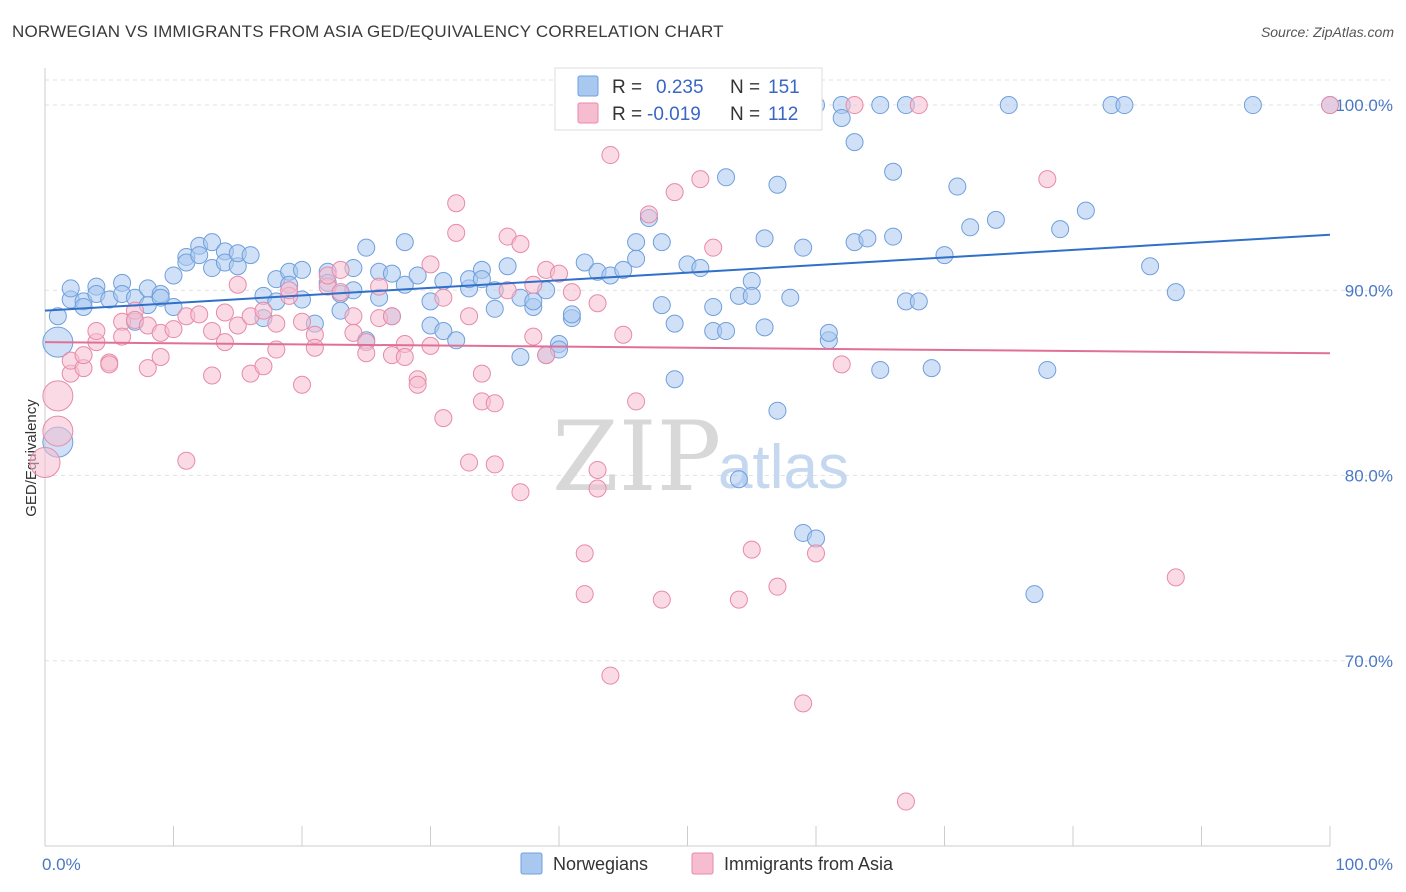 The width and height of the screenshot is (1406, 892). I want to click on bottom-legend-label-norwegians: Norwegians, so click(600, 864).